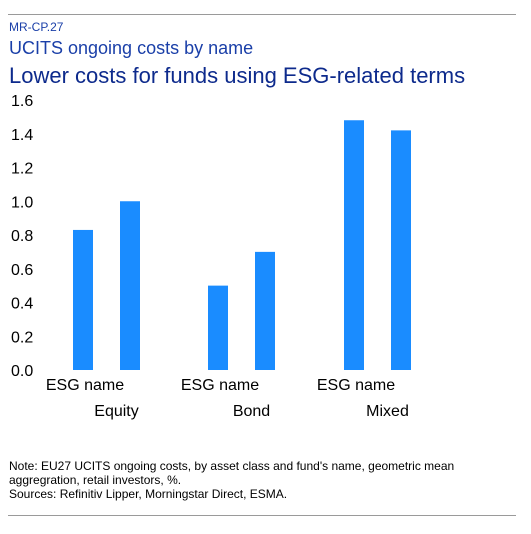 The height and width of the screenshot is (534, 531). What do you see at coordinates (36, 27) in the screenshot?
I see `figure-code: MR-CP.27` at bounding box center [36, 27].